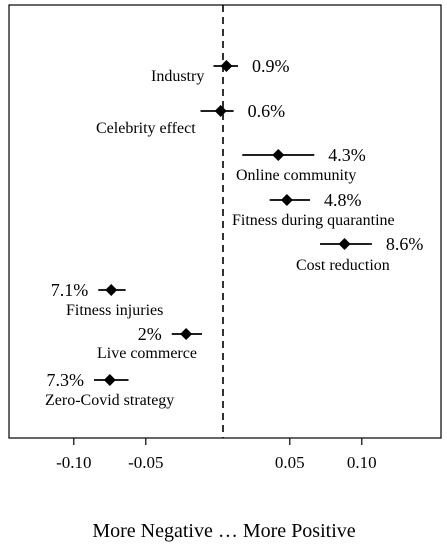 This screenshot has width=447, height=552. Describe the element at coordinates (146, 128) in the screenshot. I see `topic-label: Celebrity effect` at that location.